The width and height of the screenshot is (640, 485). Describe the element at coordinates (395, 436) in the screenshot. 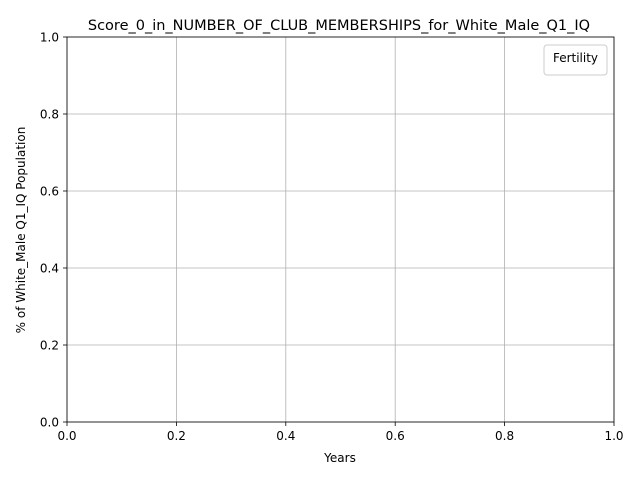

I see `x-tick-label: 0.6` at that location.